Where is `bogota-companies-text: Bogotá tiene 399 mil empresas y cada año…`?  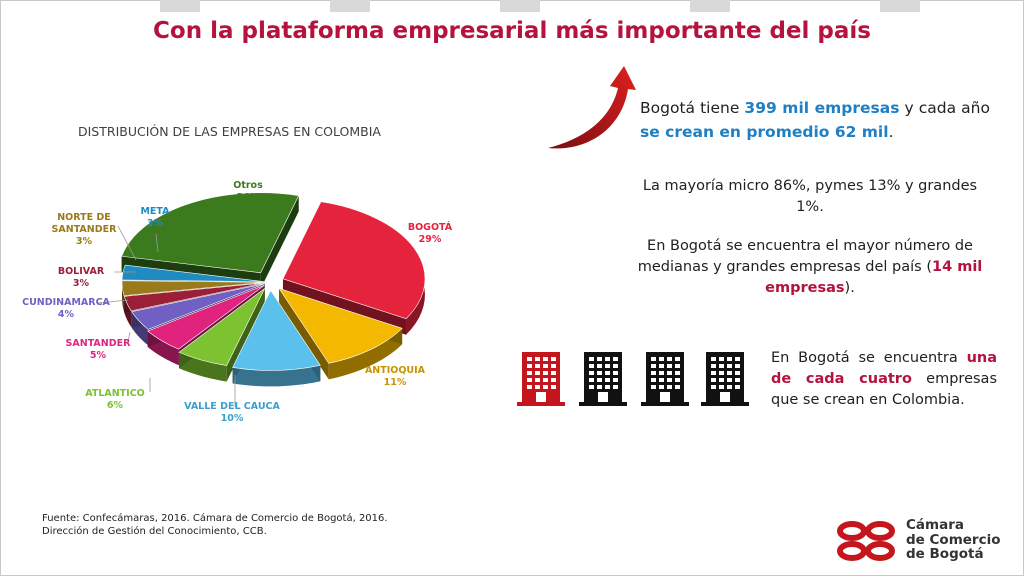 bogota-companies-text: Bogotá tiene 399 mil empresas y cada año… is located at coordinates (815, 120).